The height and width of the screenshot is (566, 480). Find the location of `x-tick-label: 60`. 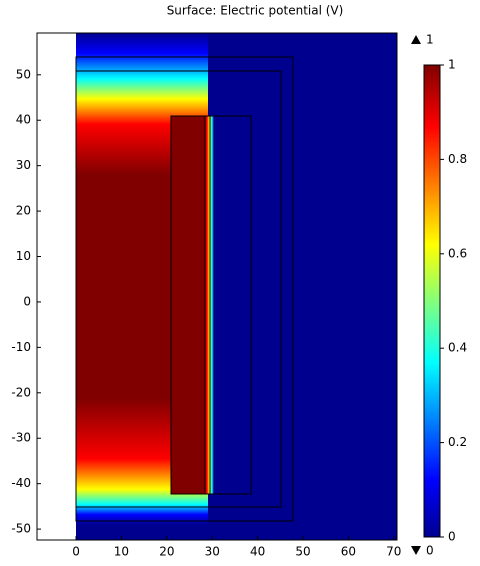

x-tick-label: 60 is located at coordinates (348, 552).